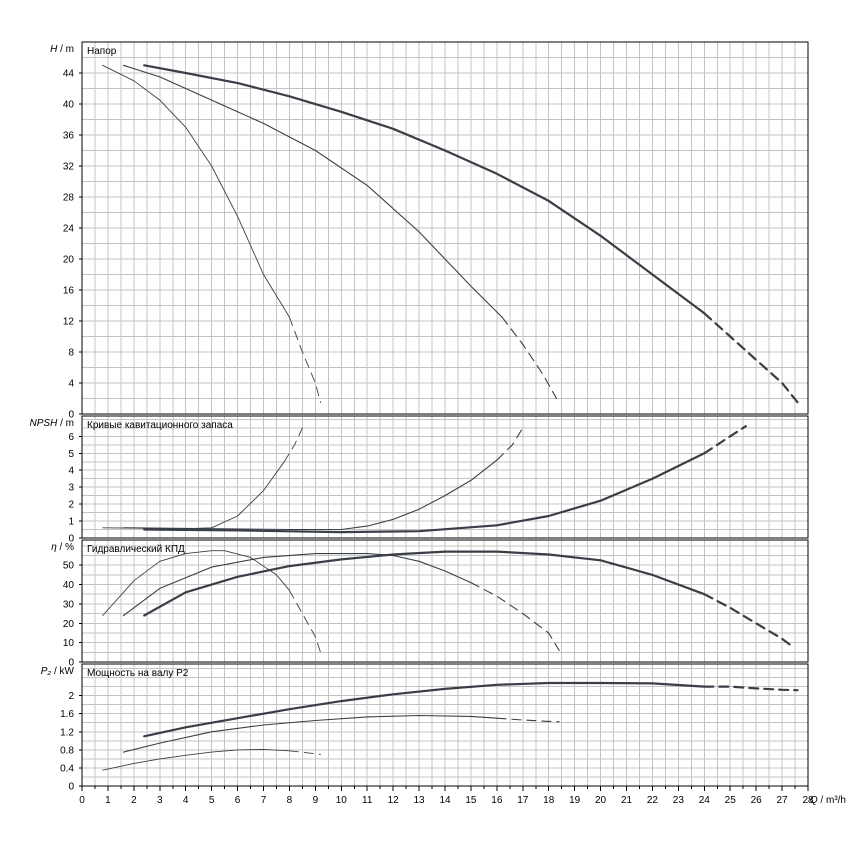  Describe the element at coordinates (71, 353) in the screenshot. I see `y-tick-label: 8` at that location.